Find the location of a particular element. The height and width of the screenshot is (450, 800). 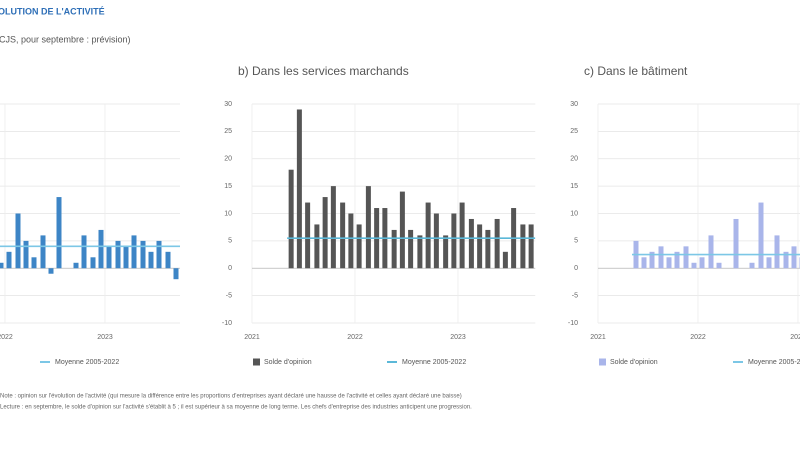

page-title: ÉVOLUTION DE L'ACTIVITÉ is located at coordinates (52, 11).